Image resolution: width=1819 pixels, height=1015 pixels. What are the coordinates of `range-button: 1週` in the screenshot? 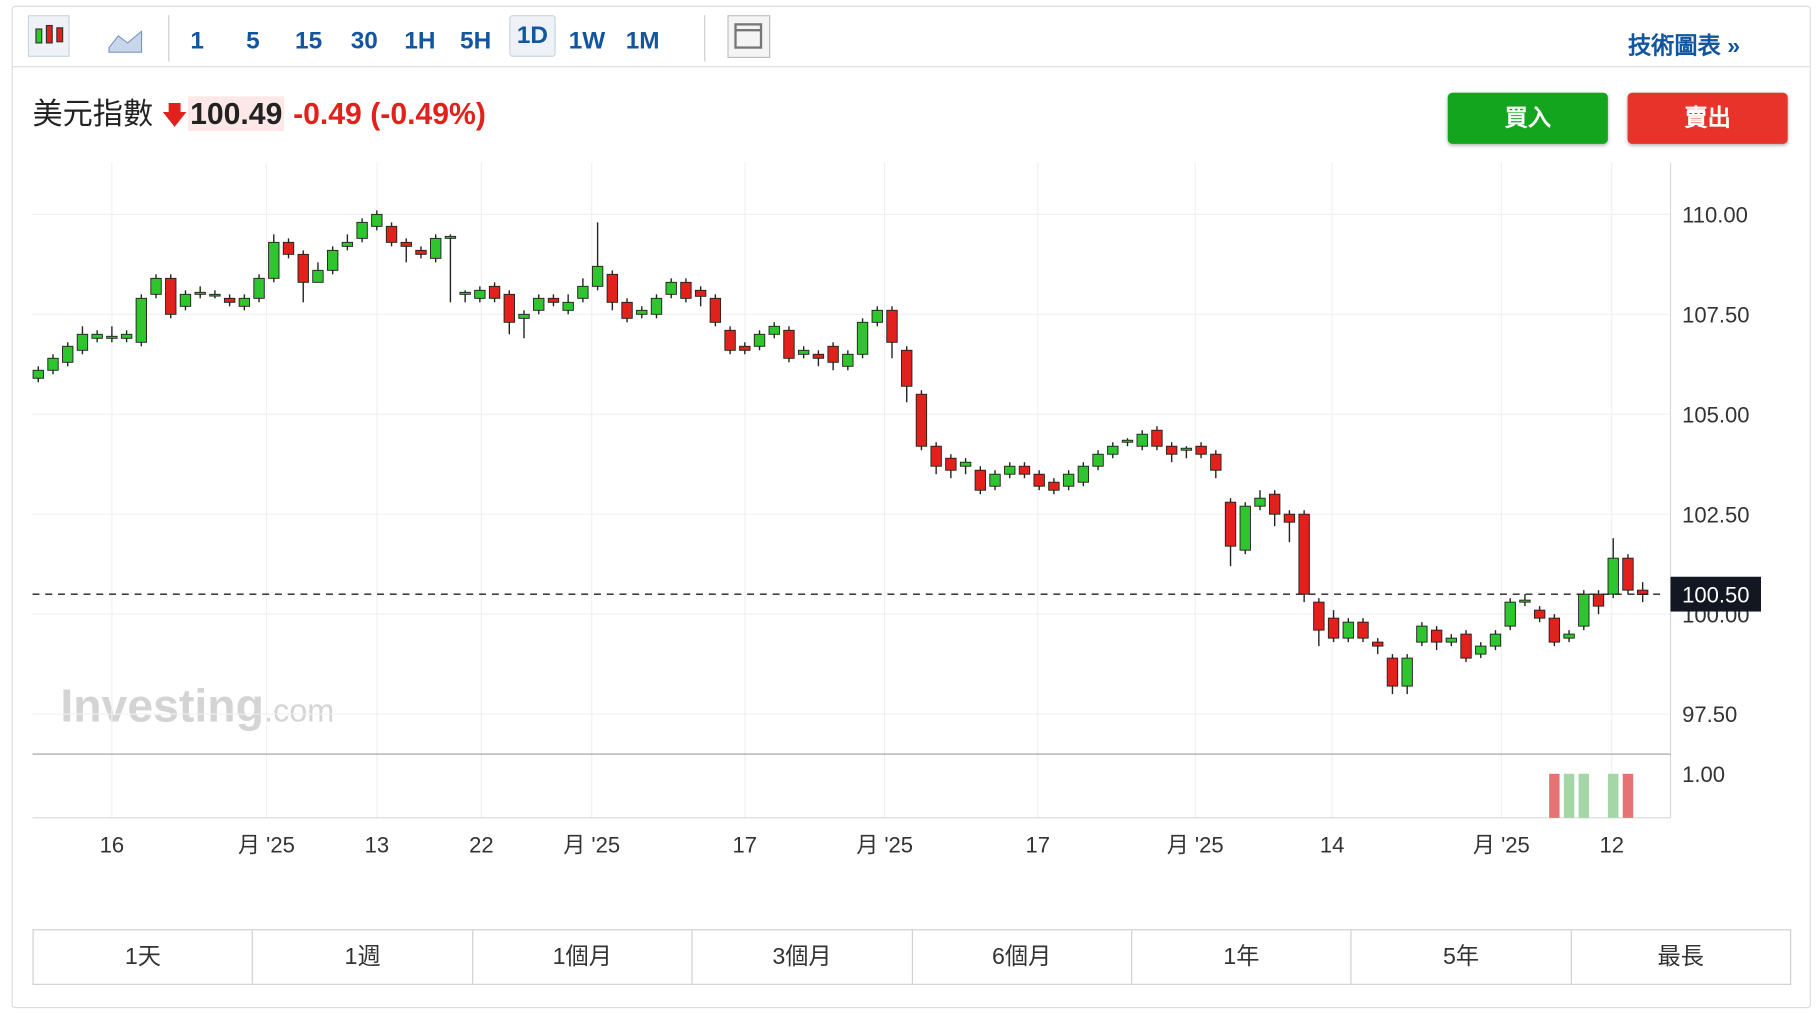 It's located at (363, 957).